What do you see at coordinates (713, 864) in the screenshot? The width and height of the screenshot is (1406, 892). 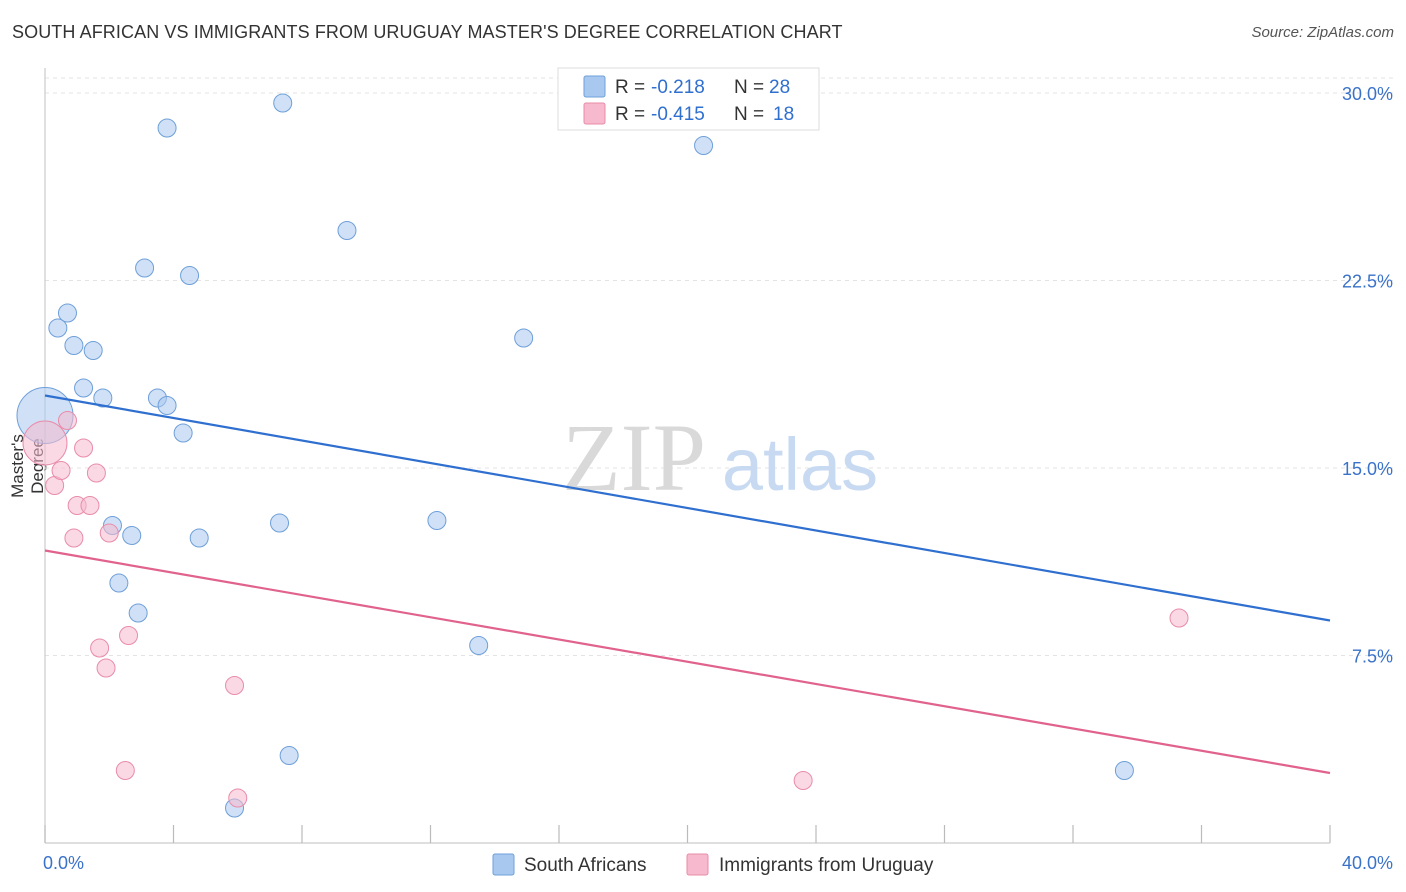 I see `series-legend: South Africans Immigrants from Uruguay` at bounding box center [713, 864].